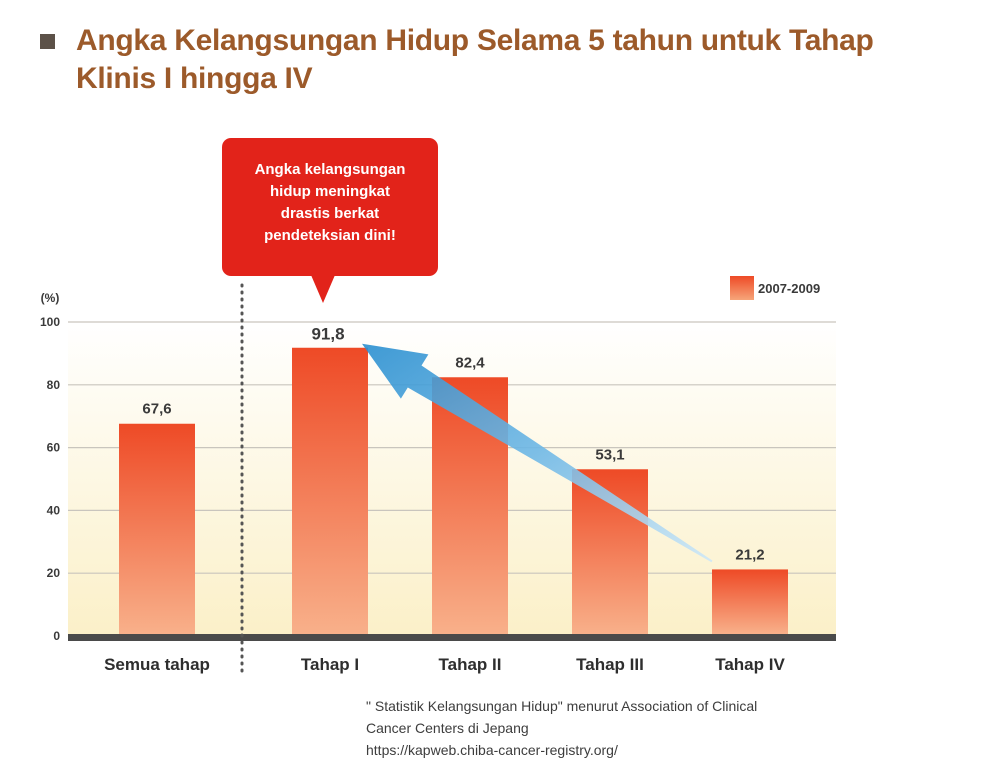 The width and height of the screenshot is (1000, 776). Describe the element at coordinates (330, 213) in the screenshot. I see `callout-line: drastis berkat` at that location.